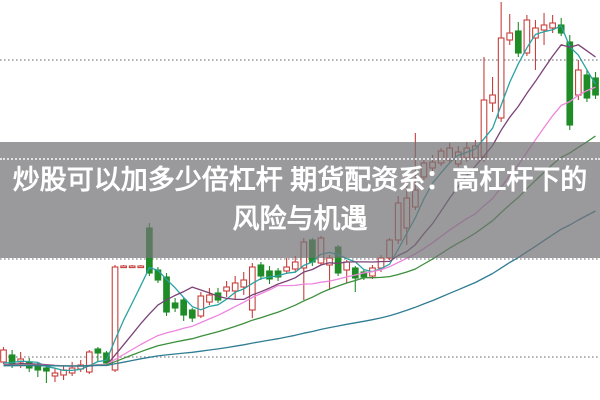  I want to click on page-title-line1: 炒股可以加多少倍杠杆 期货配资系：高杠杆下的, so click(300, 180).